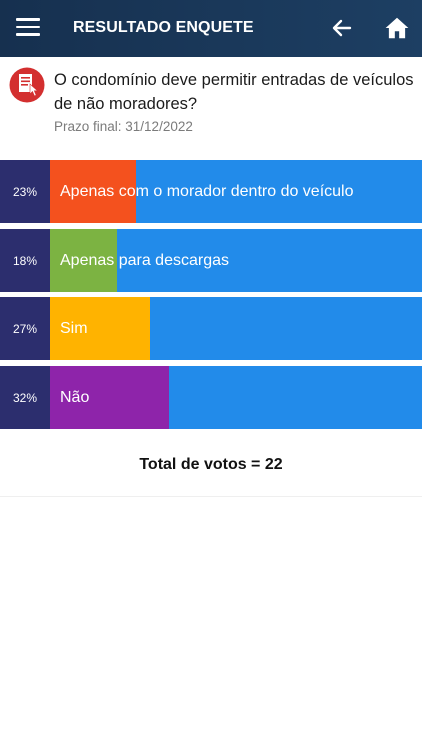  Describe the element at coordinates (342, 28) in the screenshot. I see `arrow-left-icon` at that location.